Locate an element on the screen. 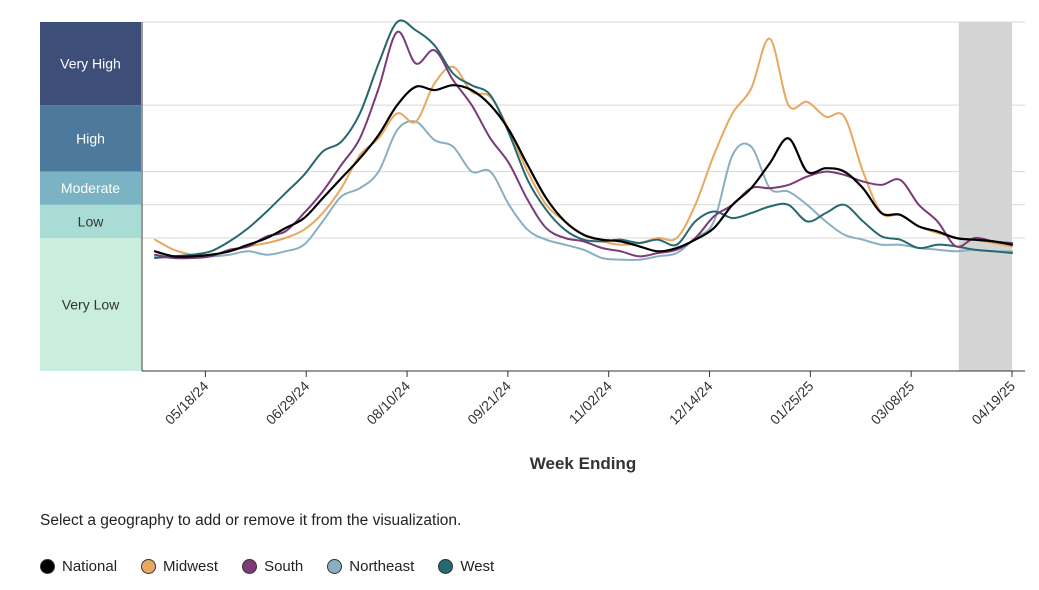 Image resolution: width=1039 pixels, height=590 pixels. legend-label: National is located at coordinates (90, 566).